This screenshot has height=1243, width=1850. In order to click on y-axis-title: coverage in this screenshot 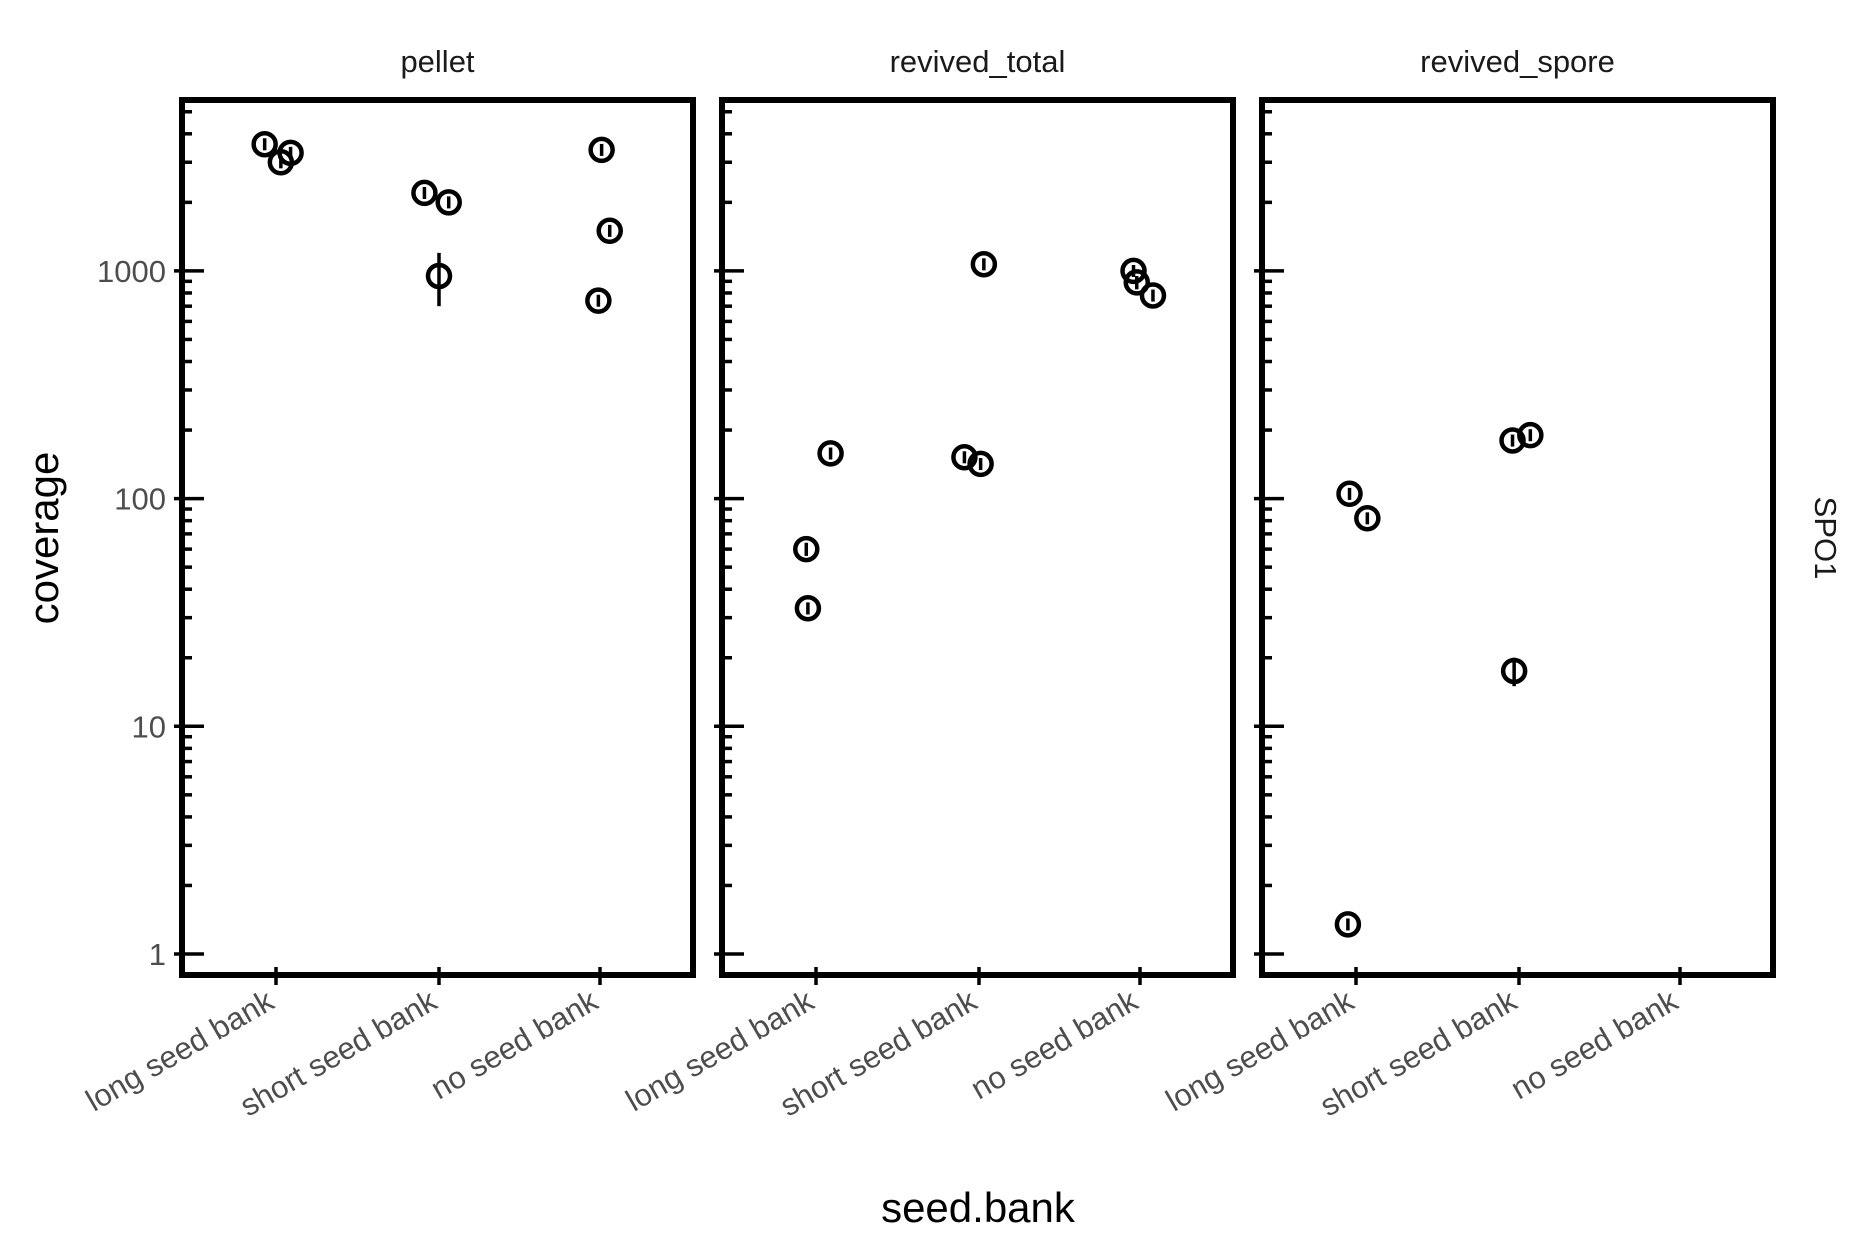, I will do `click(43, 538)`.